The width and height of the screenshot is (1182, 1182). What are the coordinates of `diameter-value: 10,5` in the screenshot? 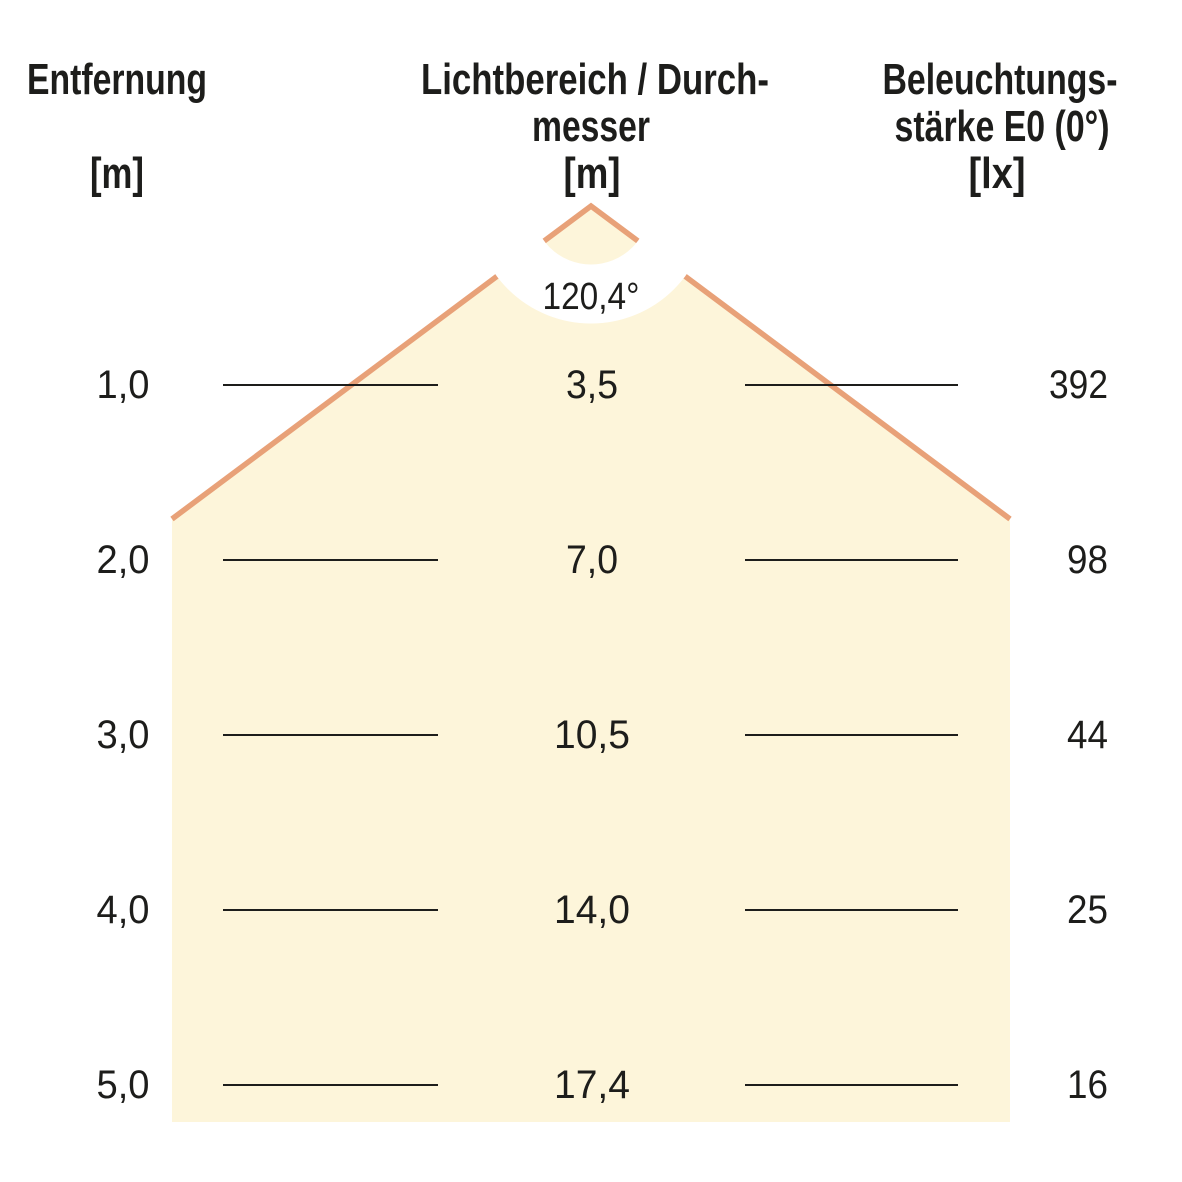 It's located at (592, 735).